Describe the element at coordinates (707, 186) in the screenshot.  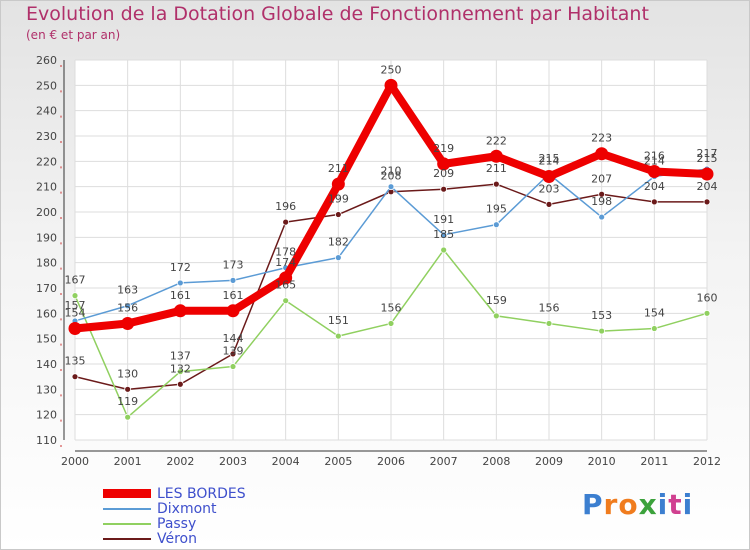
I see `data-label-v-ron: 204` at that location.